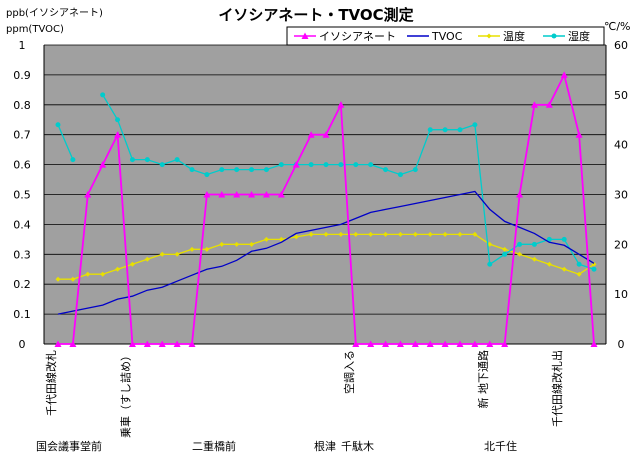 Image resolution: width=640 pixels, height=458 pixels. What do you see at coordinates (621, 195) in the screenshot?
I see `y-right-tick-label: 30` at bounding box center [621, 195].